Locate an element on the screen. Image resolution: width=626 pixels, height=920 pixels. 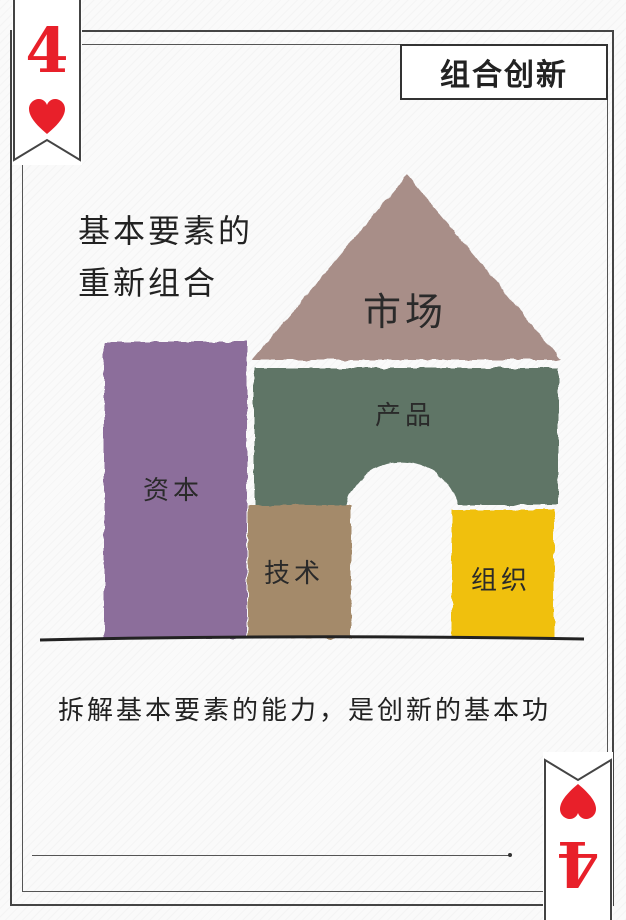
heading-text: 基本要素的 重新组合 is located at coordinates (165, 257).